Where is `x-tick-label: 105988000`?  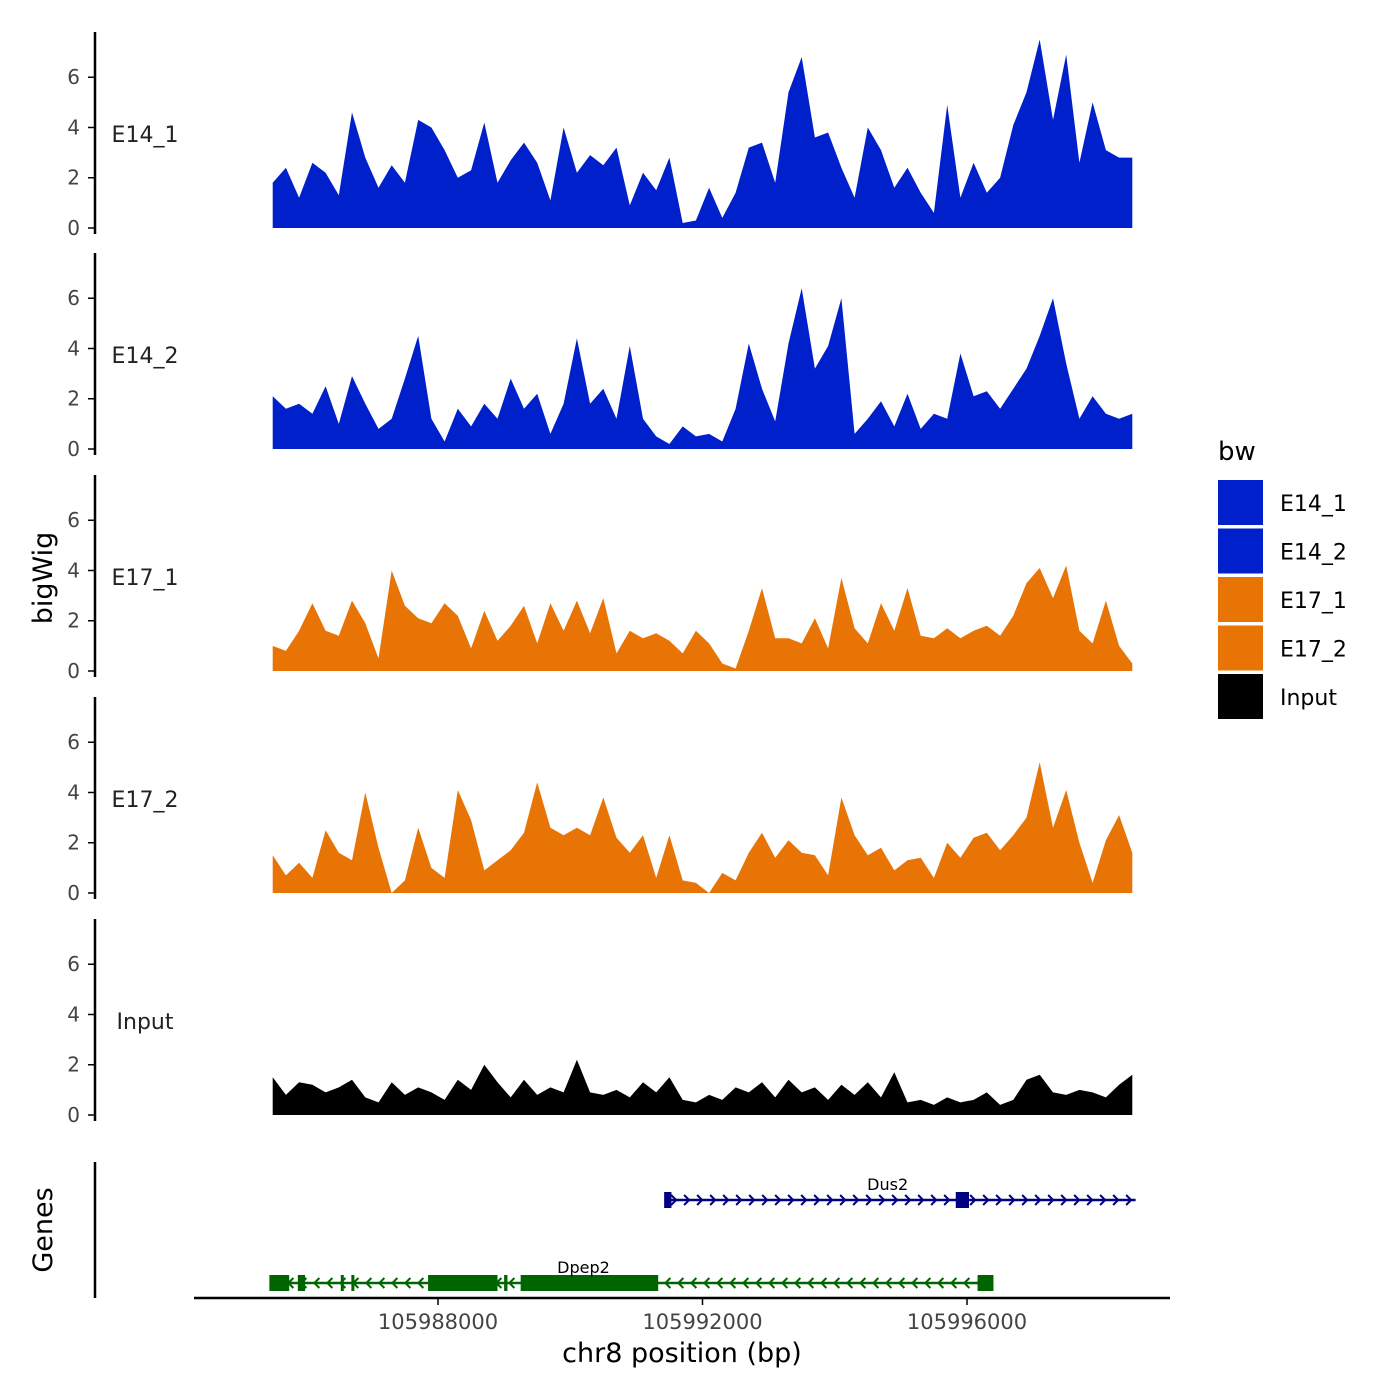
x-tick-label: 105988000 is located at coordinates (438, 1322).